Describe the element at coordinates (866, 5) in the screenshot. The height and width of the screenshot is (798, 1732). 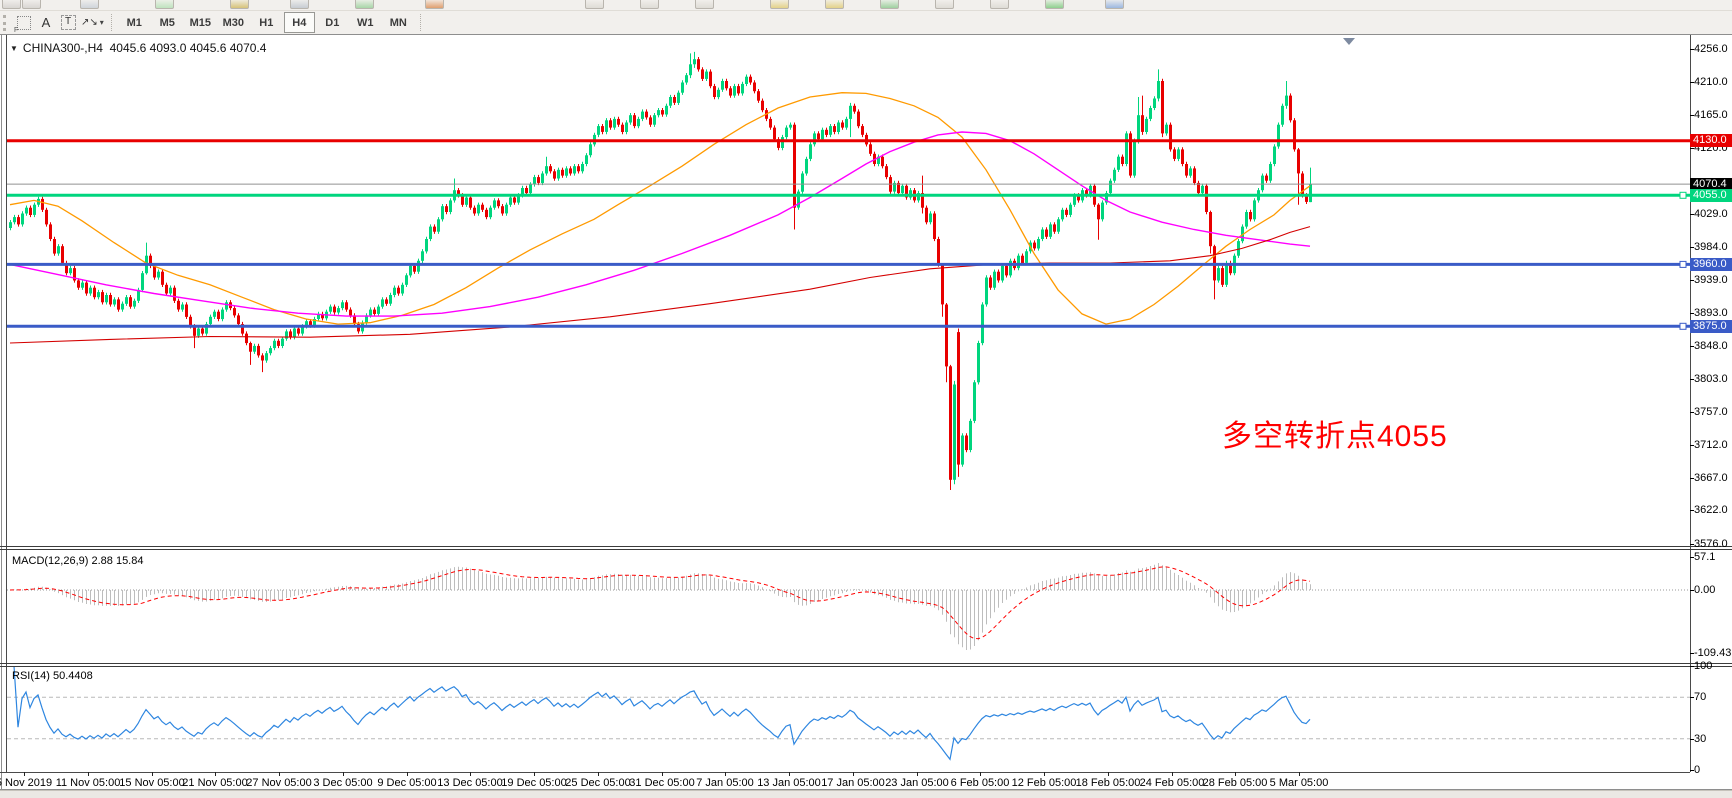
I see `toolbar-standard` at that location.